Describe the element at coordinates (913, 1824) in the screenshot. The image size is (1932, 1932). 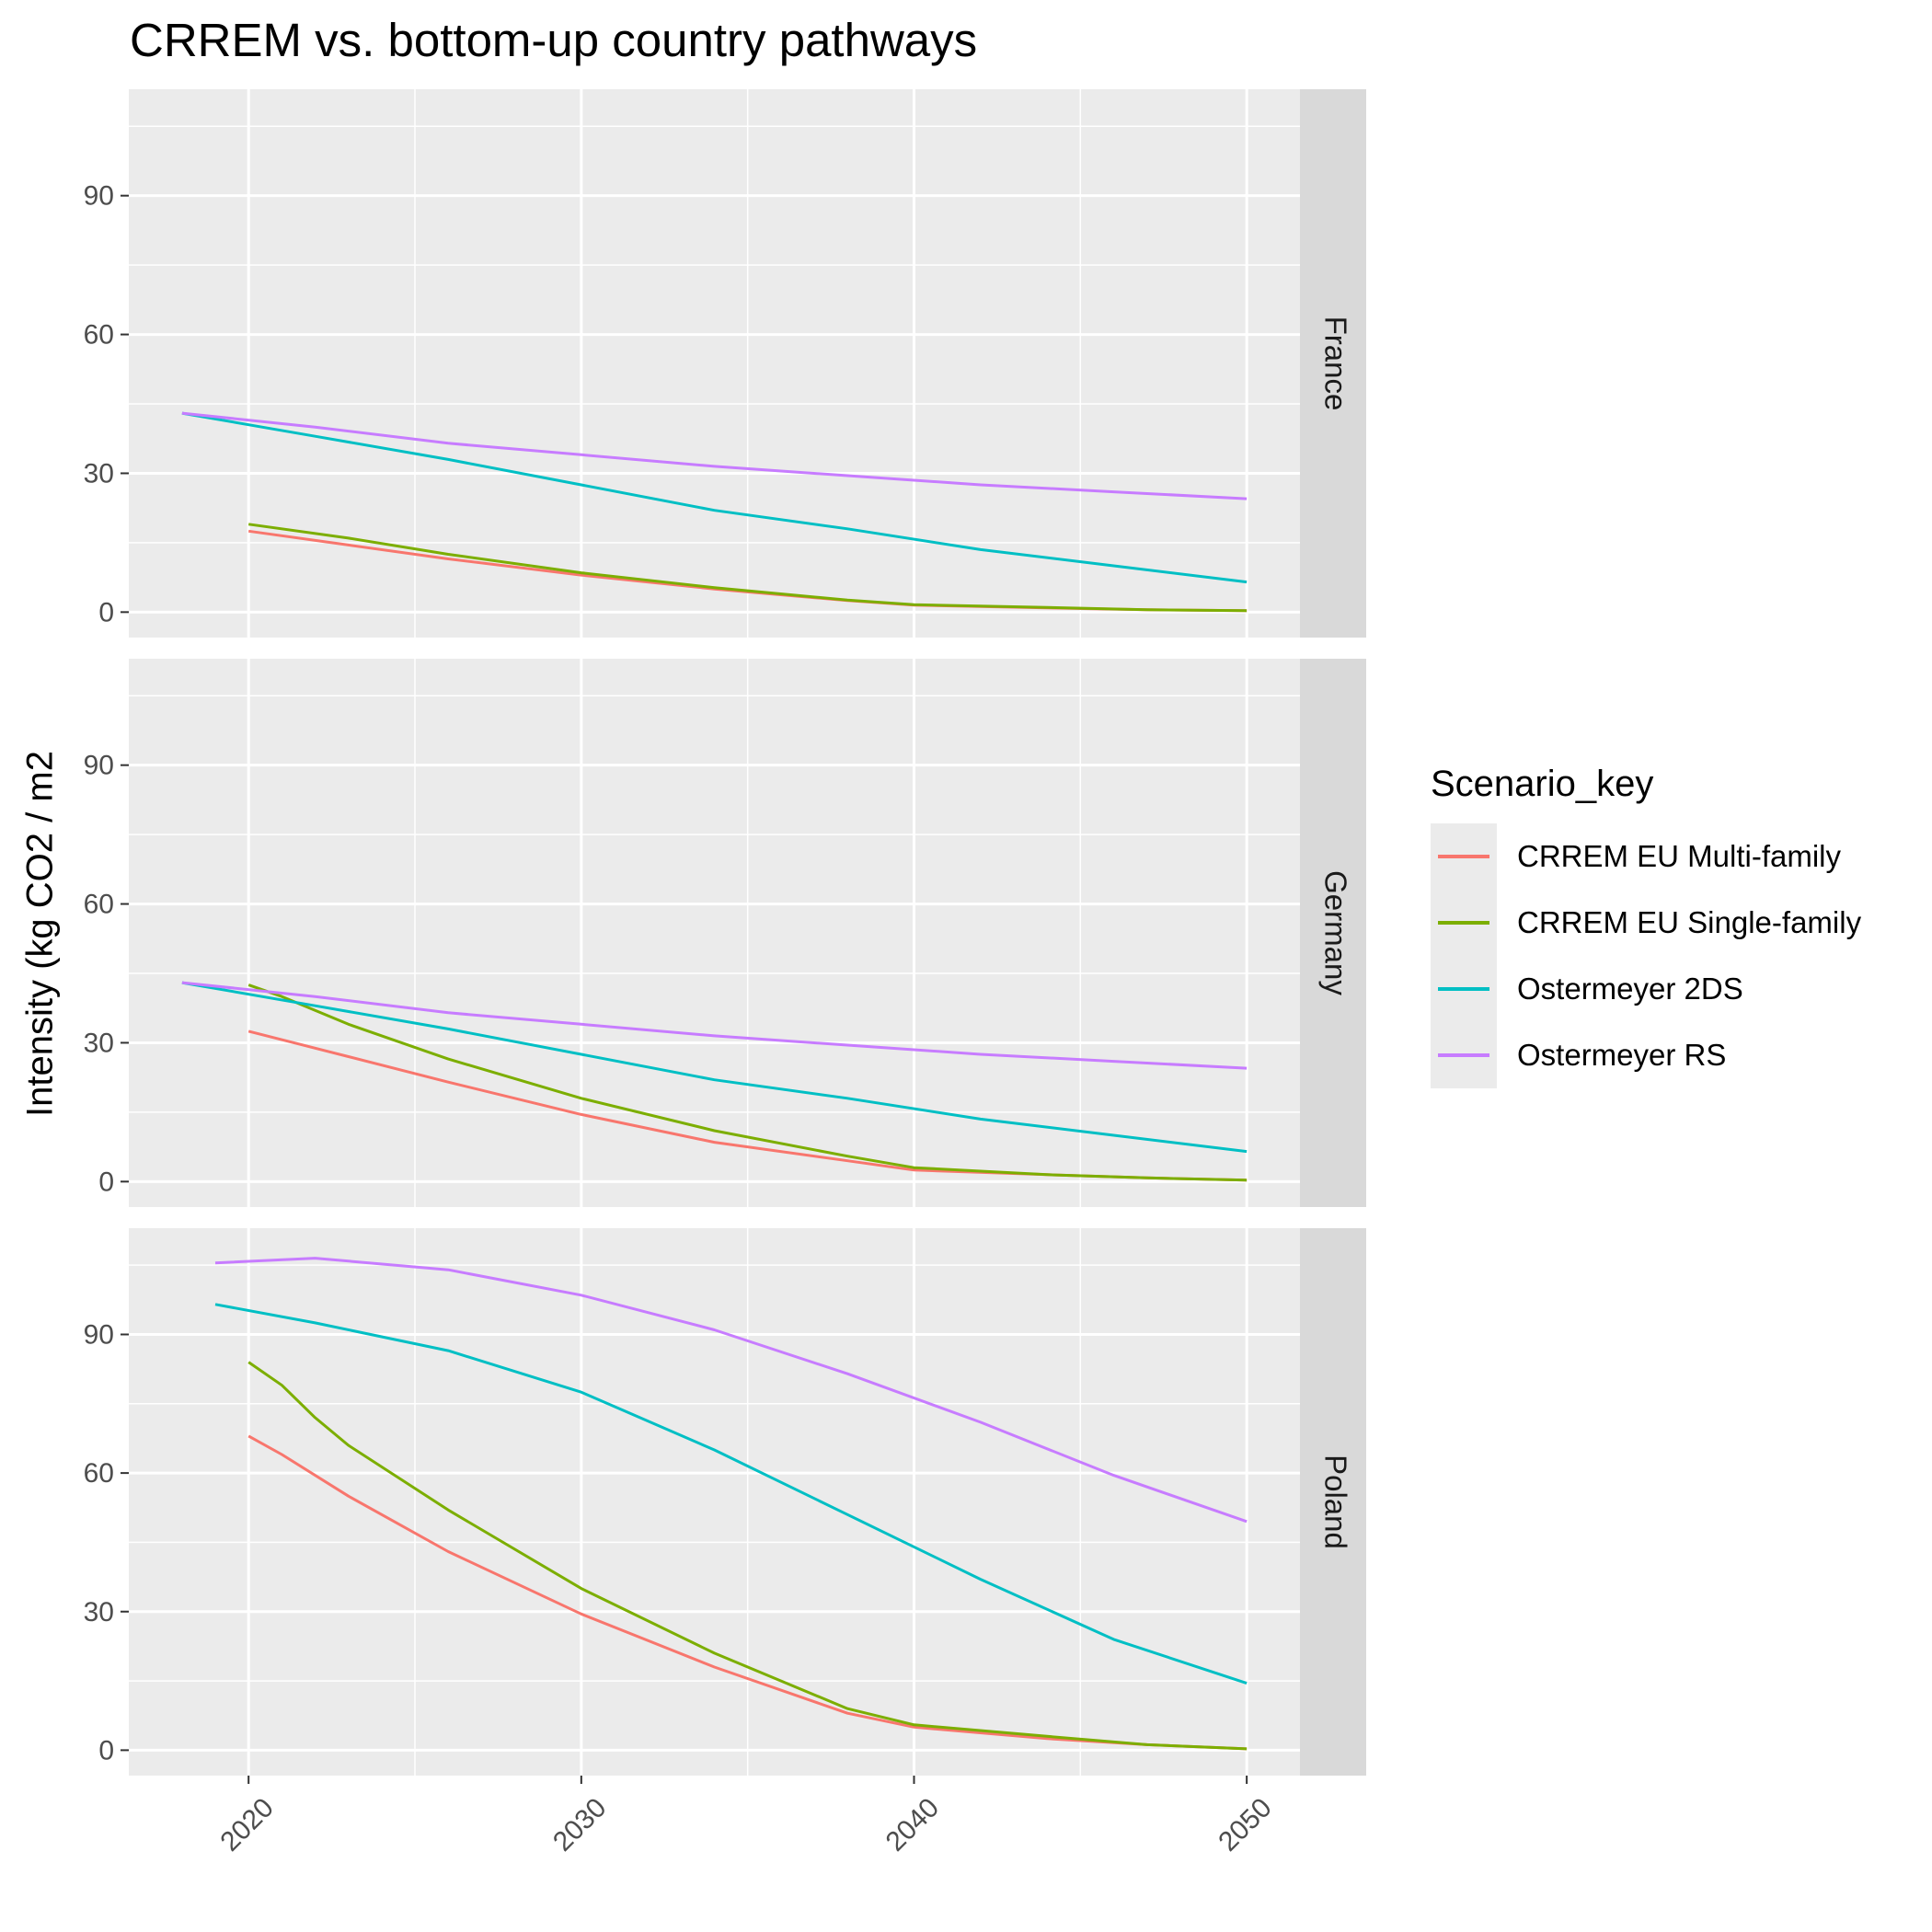
I see `x-tick-label: 2040` at that location.